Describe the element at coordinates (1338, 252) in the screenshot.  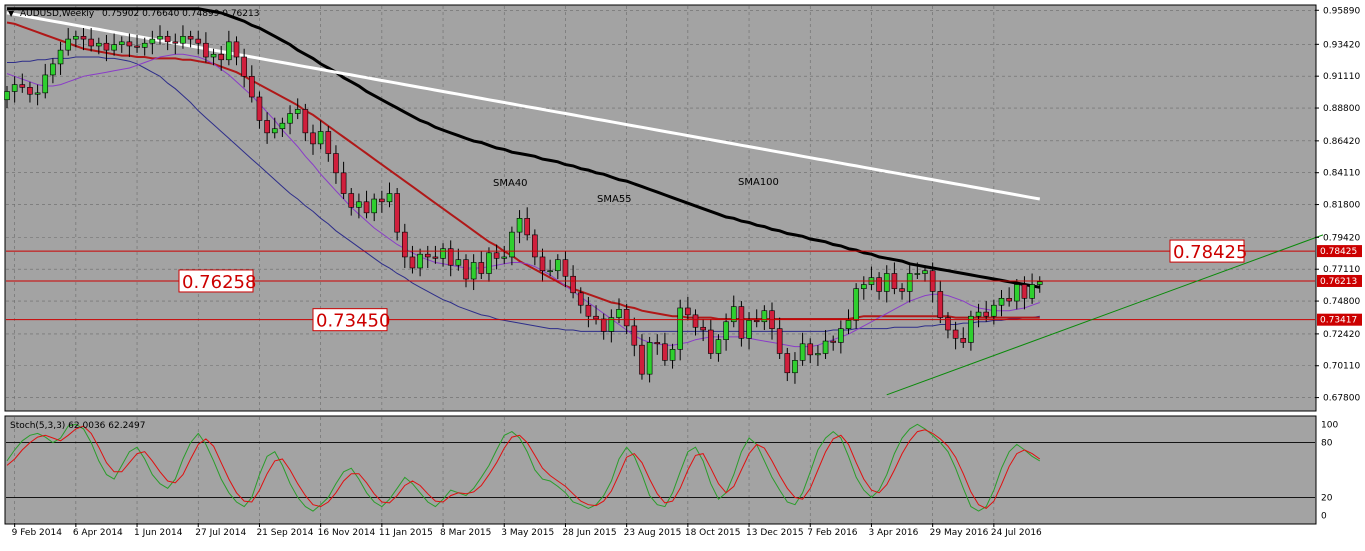
I see `price-axis-marker-label: 0.78425` at that location.